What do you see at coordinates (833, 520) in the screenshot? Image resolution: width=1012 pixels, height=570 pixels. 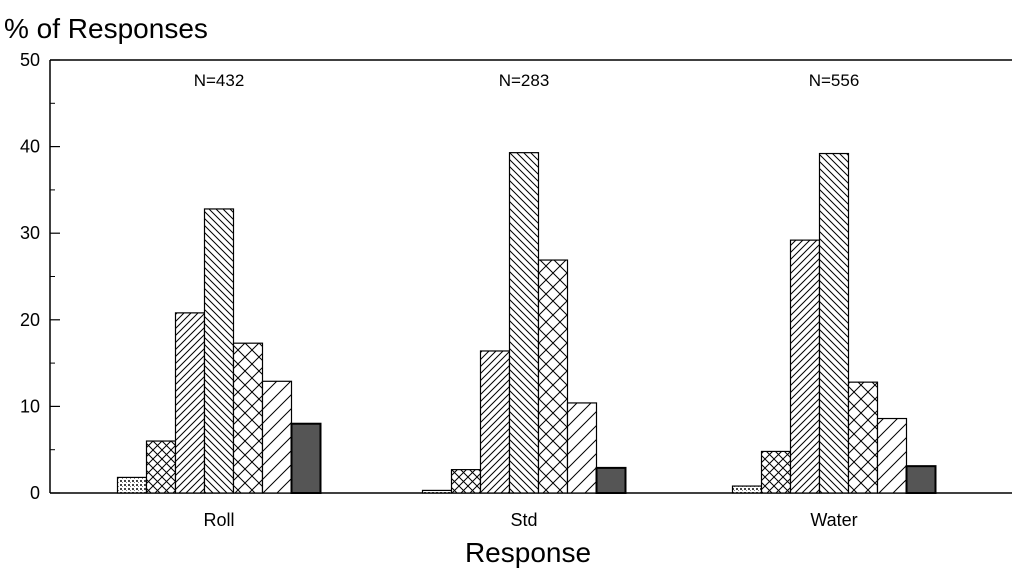 I see `x-tick-label: Water` at bounding box center [833, 520].